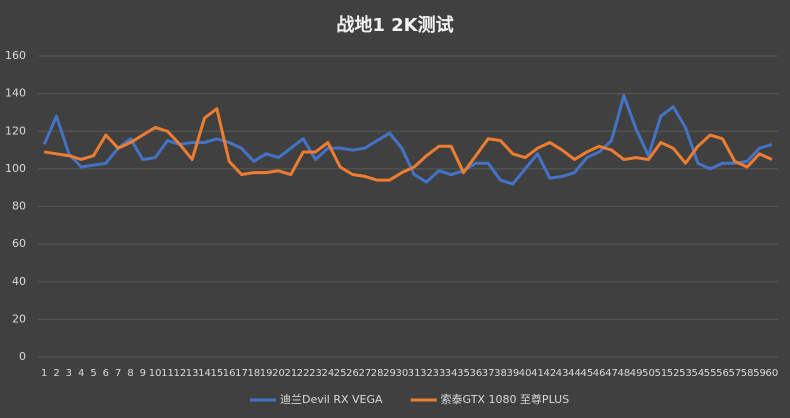 This screenshot has width=790, height=418. I want to click on x-tick-label: 17, so click(241, 373).